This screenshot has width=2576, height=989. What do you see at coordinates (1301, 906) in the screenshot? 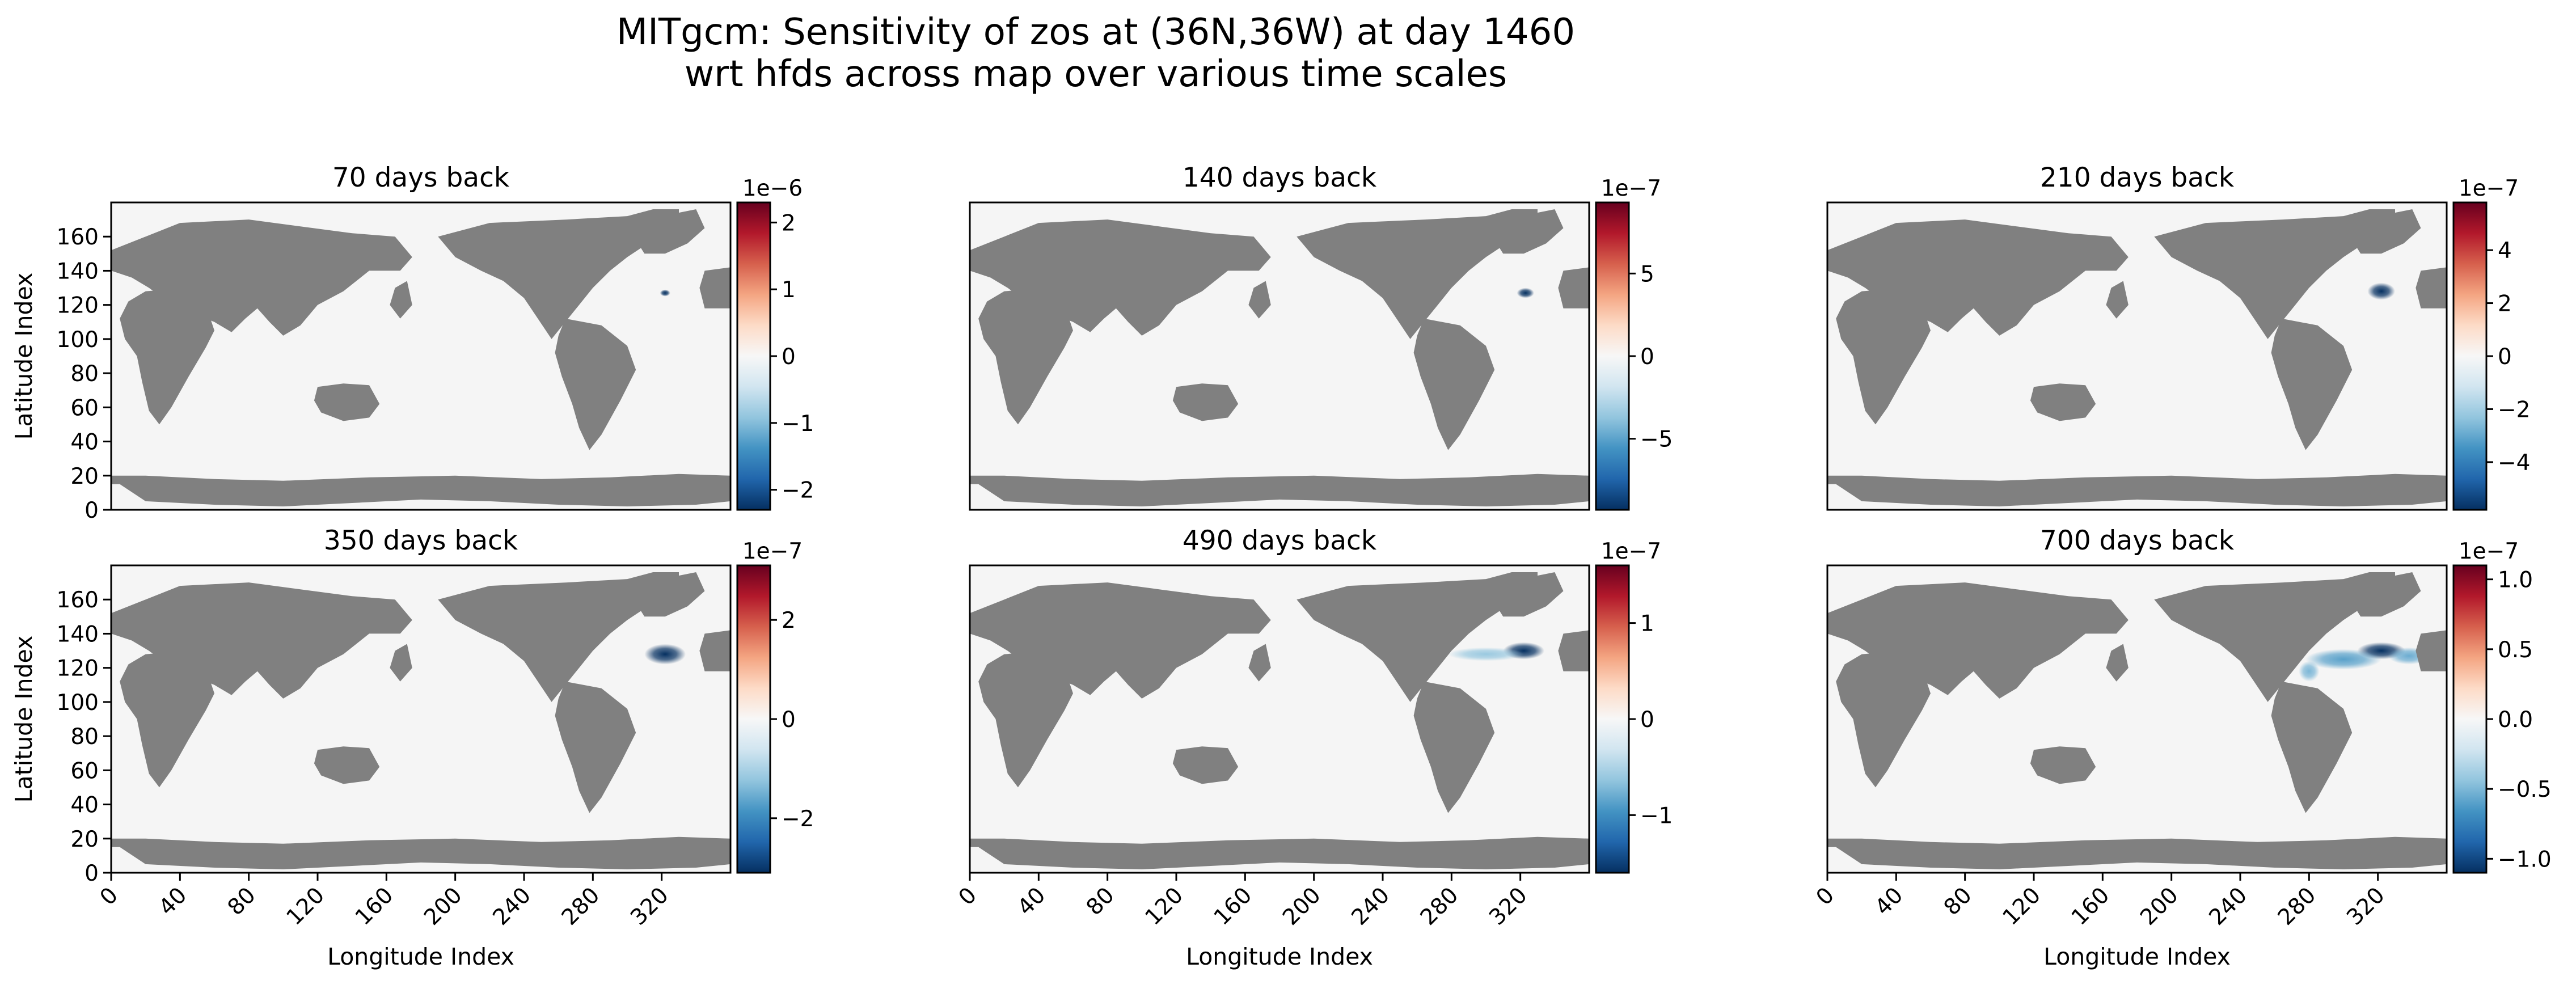
I see `x-tick-label: 200` at bounding box center [1301, 906].